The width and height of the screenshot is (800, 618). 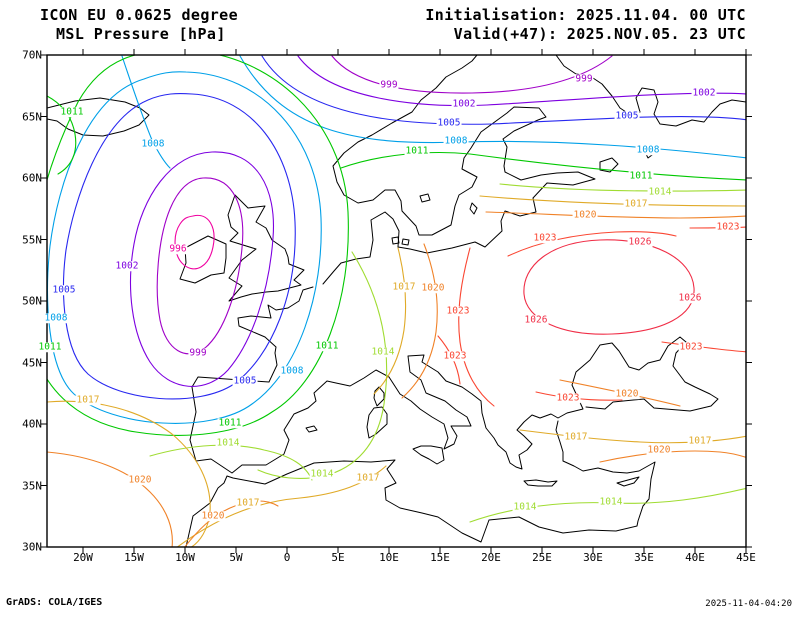 What do you see at coordinates (32, 424) in the screenshot?
I see `lat-label: 40N` at bounding box center [32, 424].